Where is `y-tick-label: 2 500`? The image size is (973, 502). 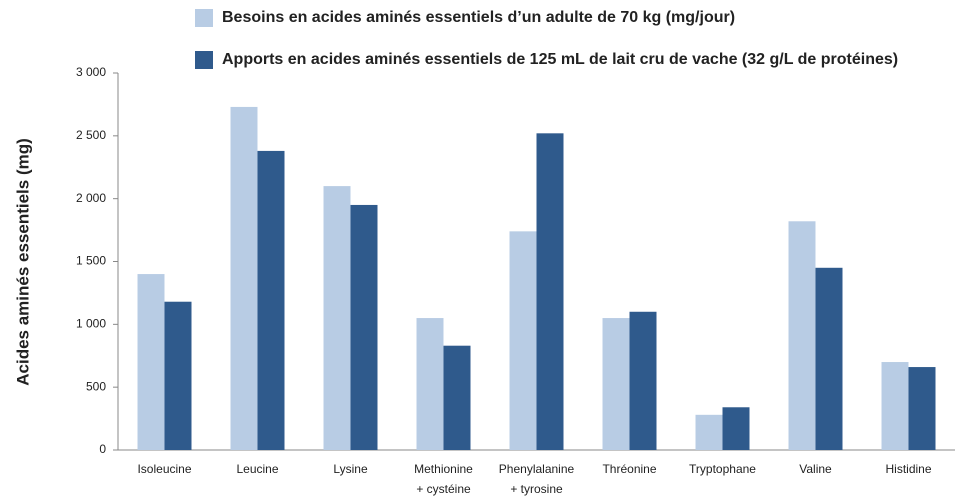 y-tick-label: 2 500 is located at coordinates (91, 135).